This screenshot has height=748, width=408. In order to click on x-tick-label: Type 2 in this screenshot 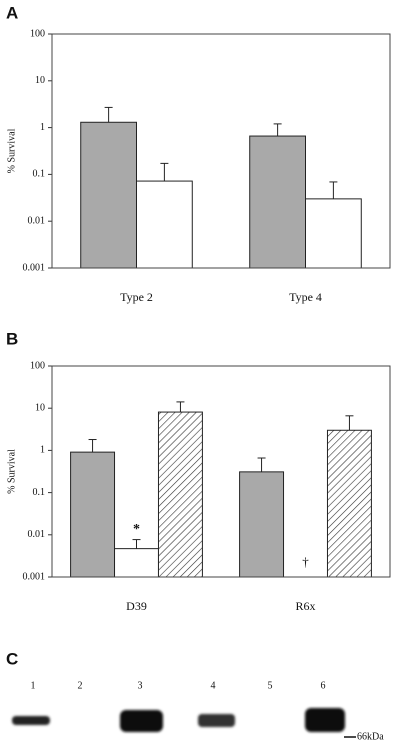, I will do `click(136, 297)`.